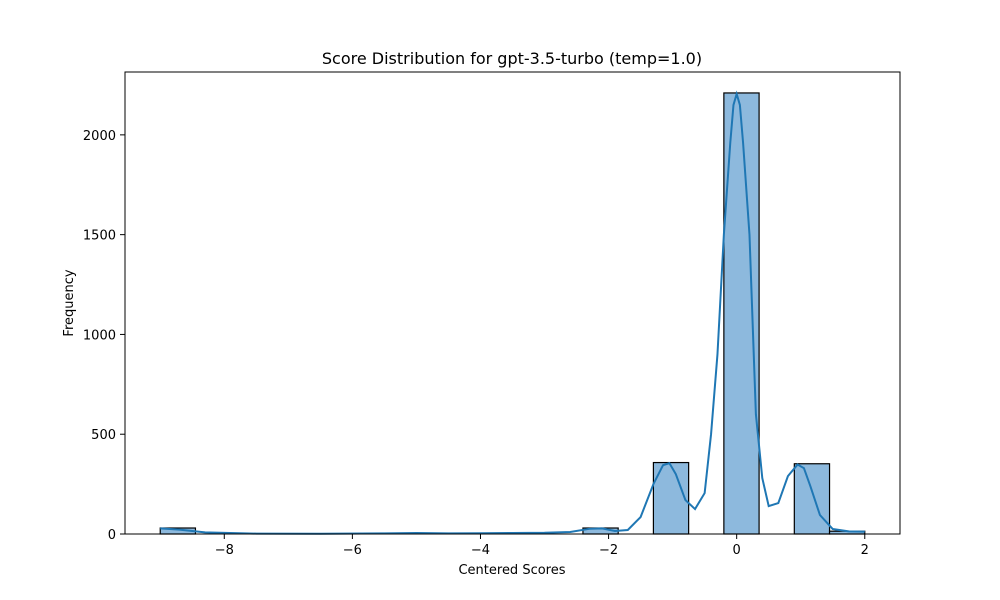 Image resolution: width=1000 pixels, height=600 pixels. What do you see at coordinates (99, 236) in the screenshot?
I see `y-tick-label: 1500` at bounding box center [99, 236].